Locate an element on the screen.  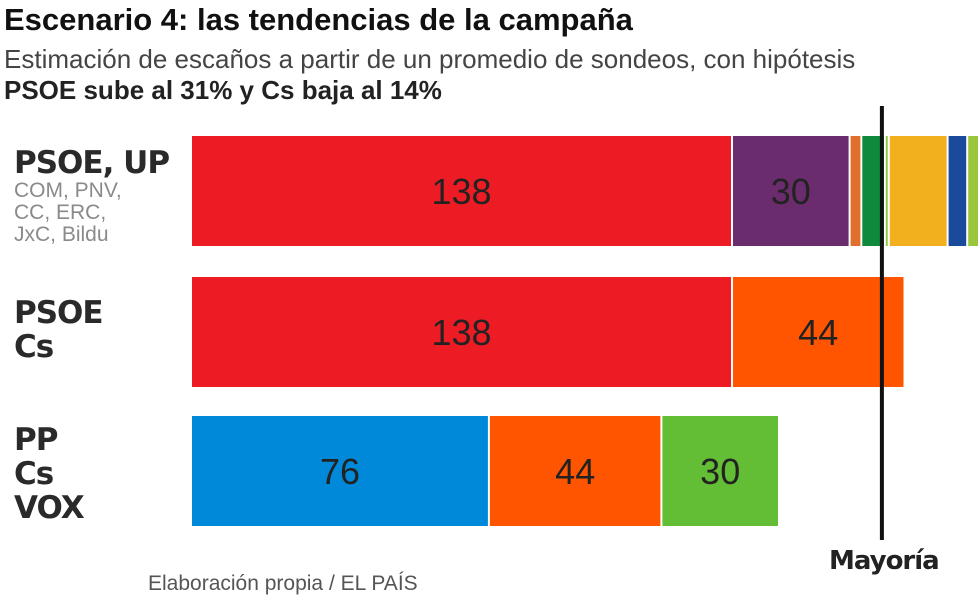
bar-vox-row3 is located at coordinates (720, 471).